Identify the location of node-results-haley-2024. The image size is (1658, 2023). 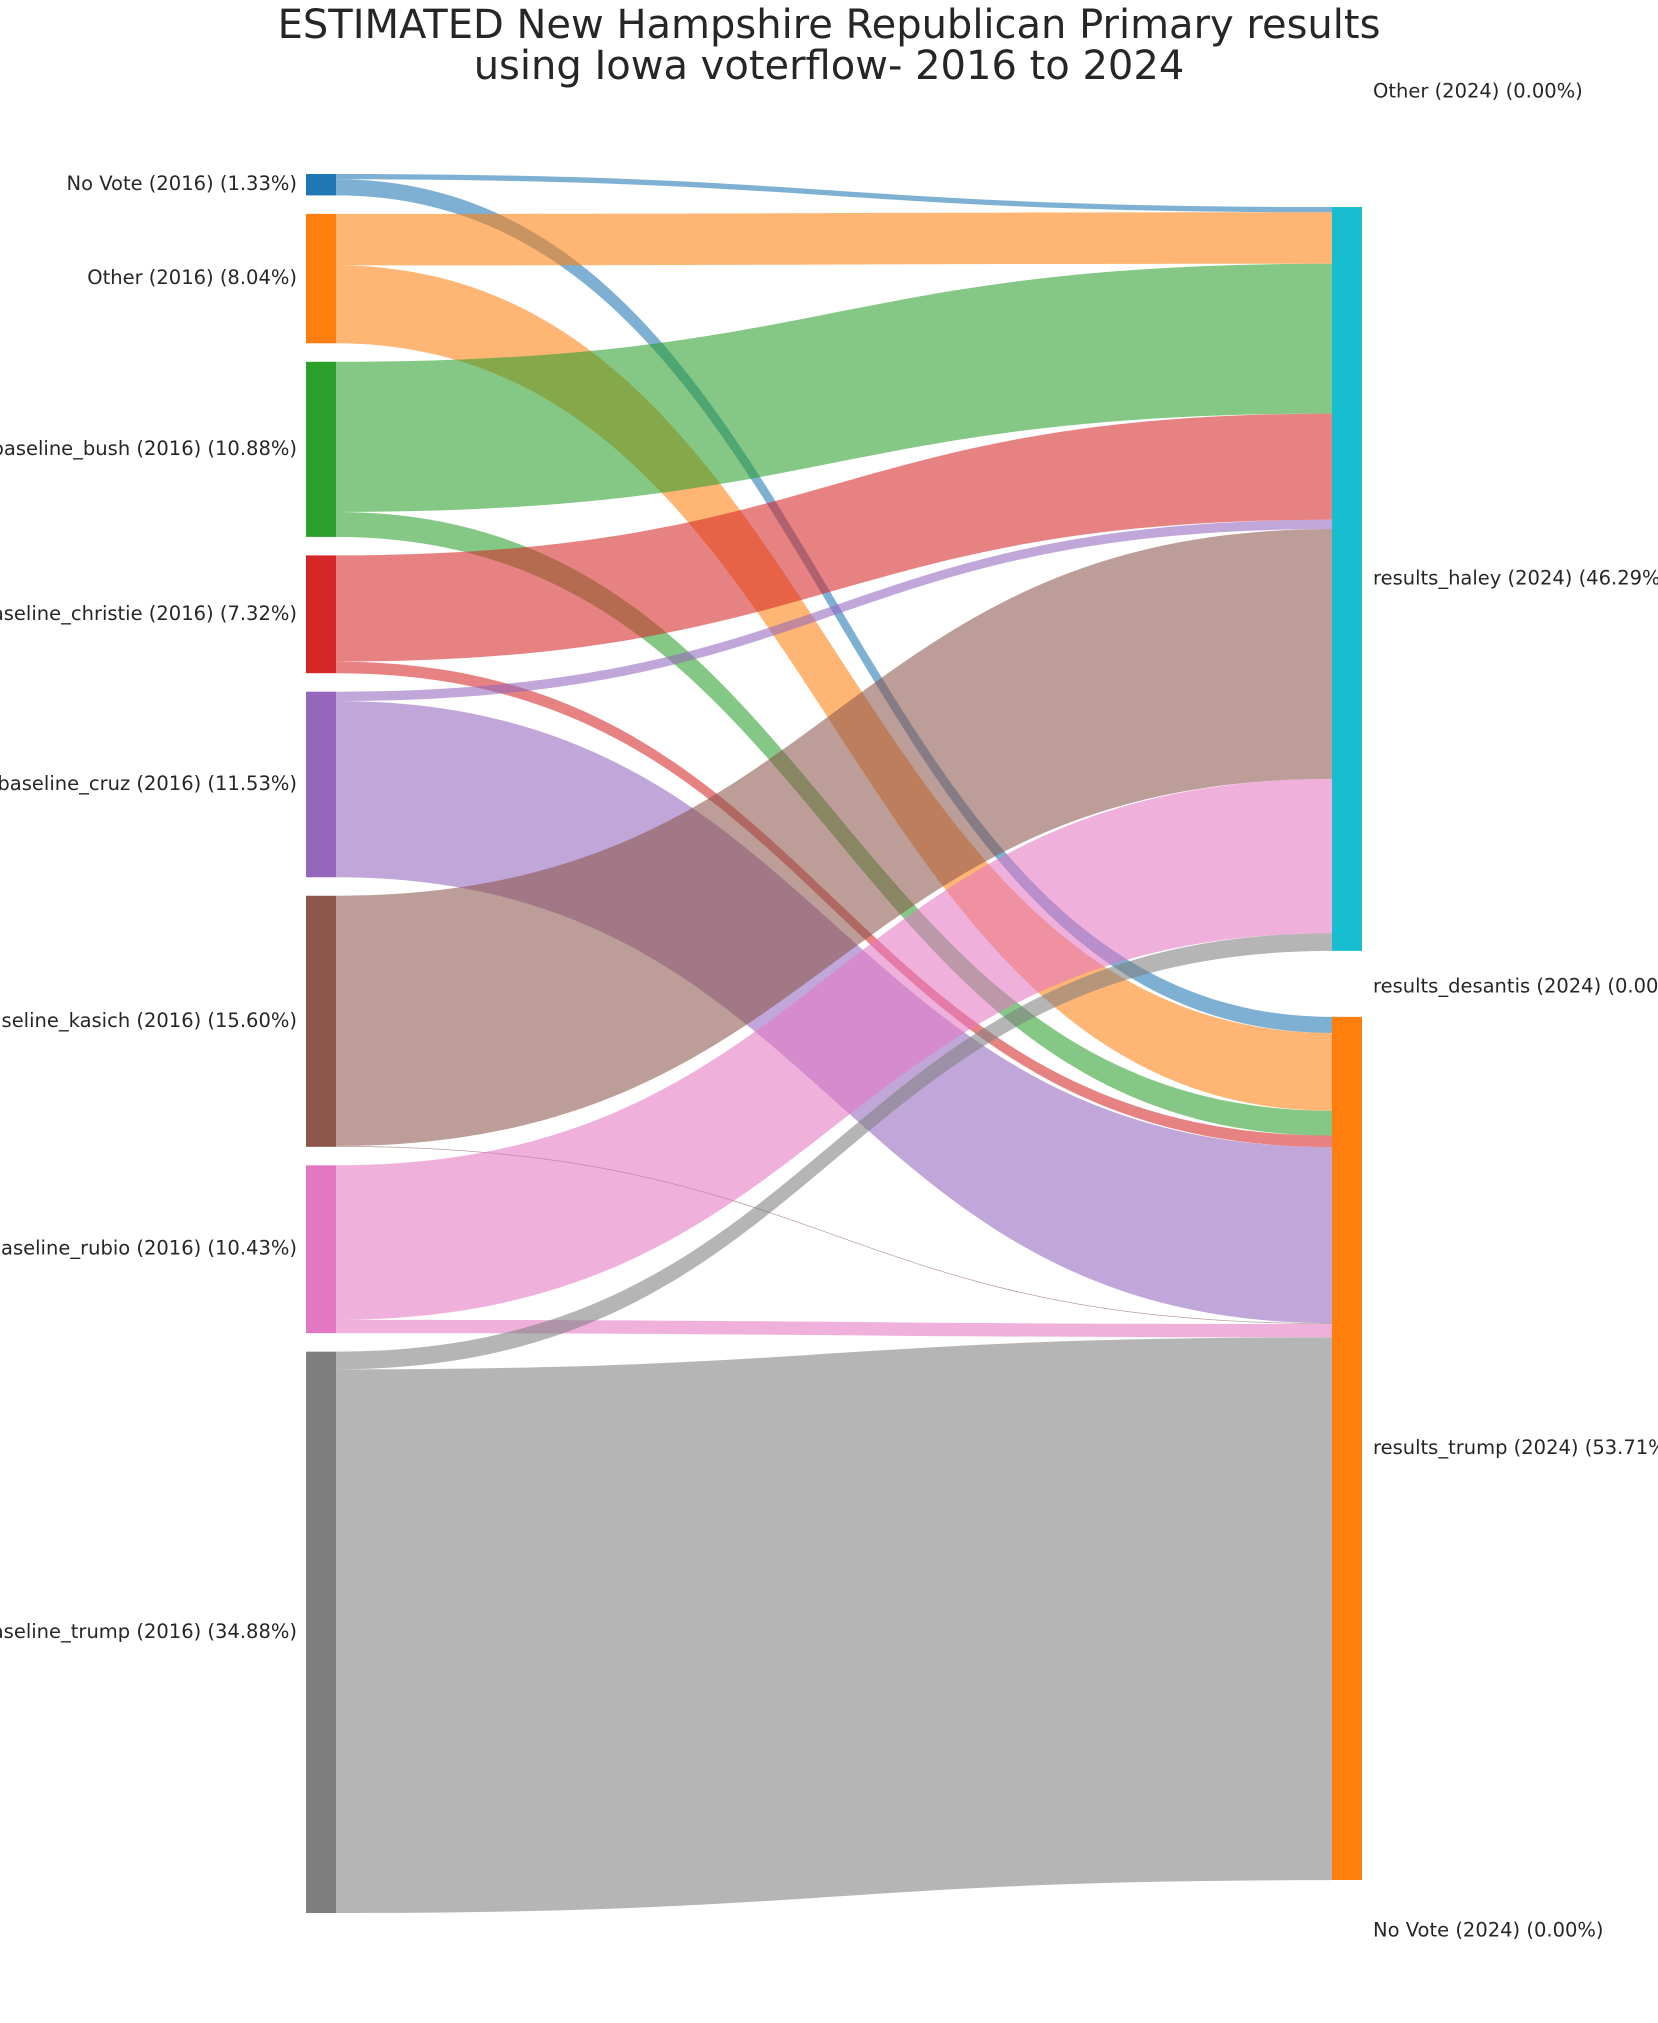
(1347, 579).